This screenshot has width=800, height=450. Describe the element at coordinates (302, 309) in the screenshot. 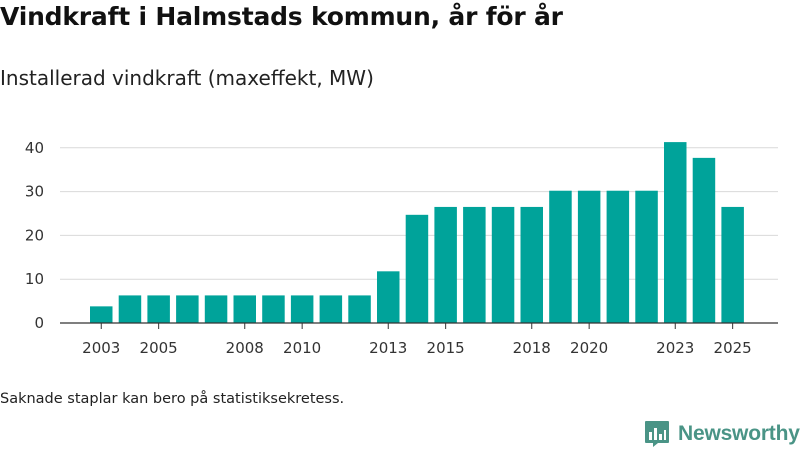

I see `bar-2010` at that location.